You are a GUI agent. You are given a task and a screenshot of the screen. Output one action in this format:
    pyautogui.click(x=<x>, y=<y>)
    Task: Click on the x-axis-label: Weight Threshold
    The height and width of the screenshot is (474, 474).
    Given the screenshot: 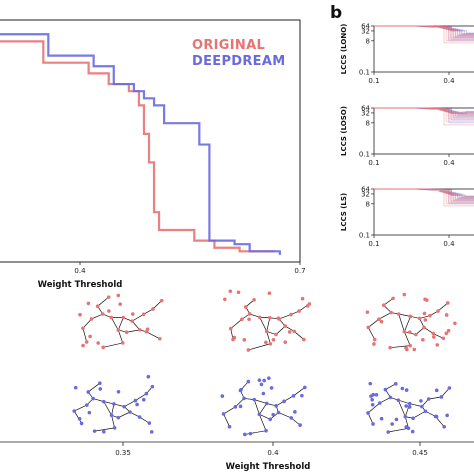 What is the action you would take?
    pyautogui.click(x=80, y=285)
    